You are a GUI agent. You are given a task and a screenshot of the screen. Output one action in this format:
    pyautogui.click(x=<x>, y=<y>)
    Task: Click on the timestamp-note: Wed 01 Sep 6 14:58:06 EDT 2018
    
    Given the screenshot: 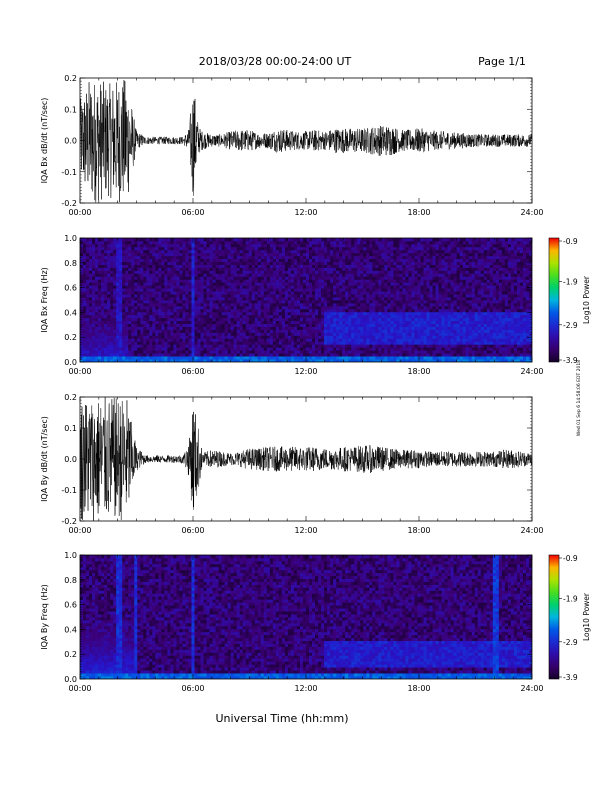 What is the action you would take?
    pyautogui.click(x=579, y=398)
    